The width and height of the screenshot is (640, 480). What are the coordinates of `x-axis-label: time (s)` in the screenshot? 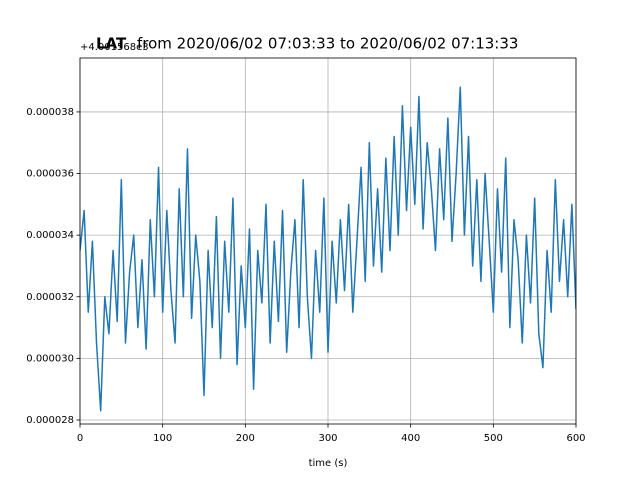 It's located at (328, 463).